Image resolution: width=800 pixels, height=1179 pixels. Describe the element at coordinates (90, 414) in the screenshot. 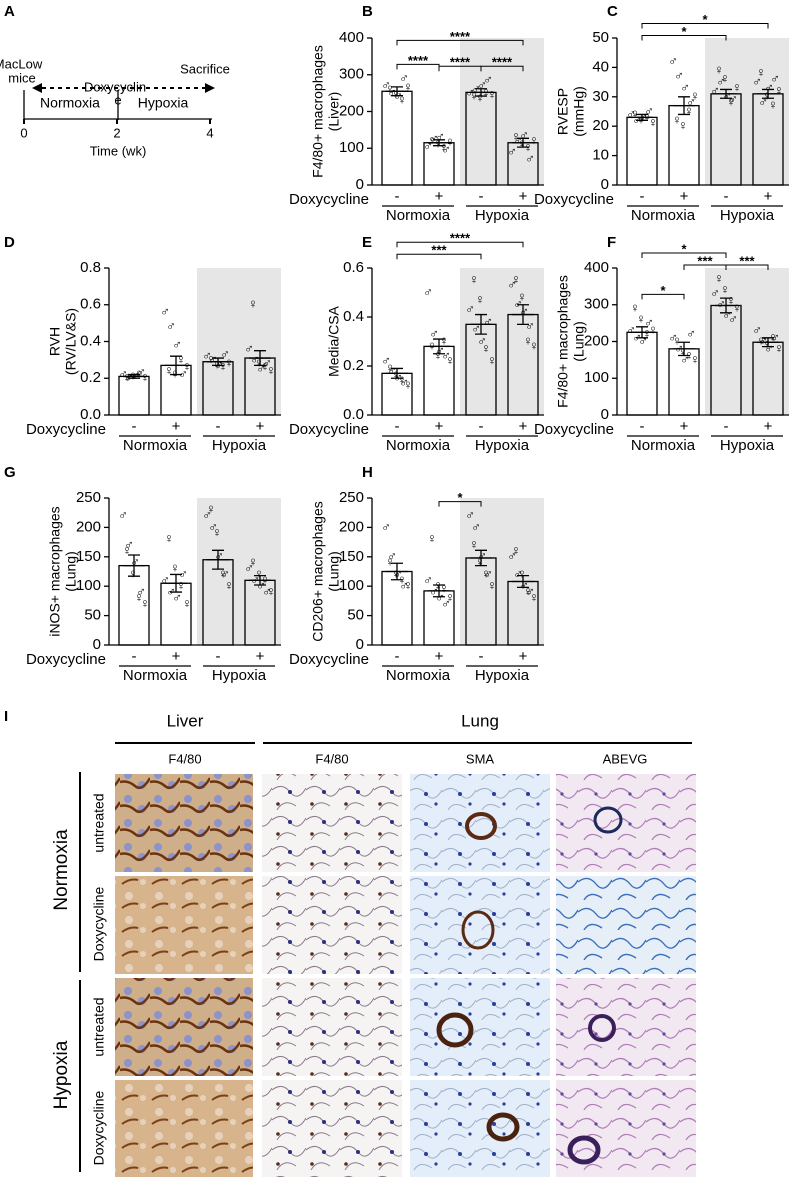

I see `y-tick-label: 0.0` at that location.